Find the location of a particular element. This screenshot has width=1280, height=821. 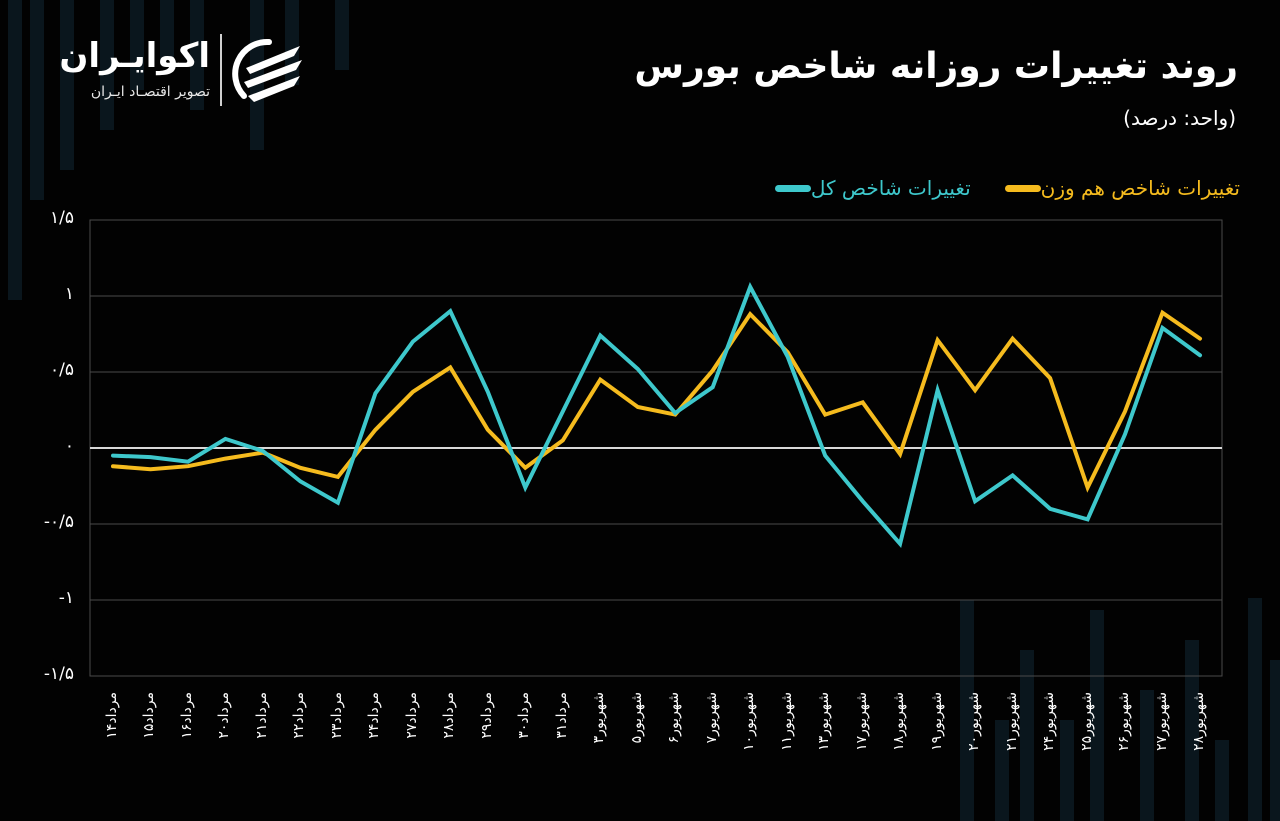

y-tick-label: ۰ is located at coordinates (69, 446).